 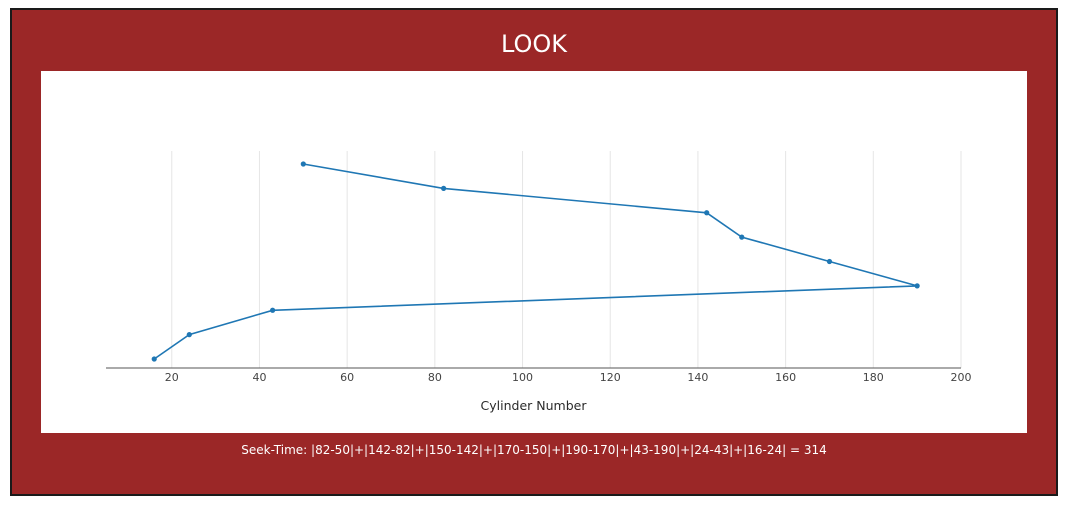 I want to click on chart-title: LOOK, so click(x=534, y=44).